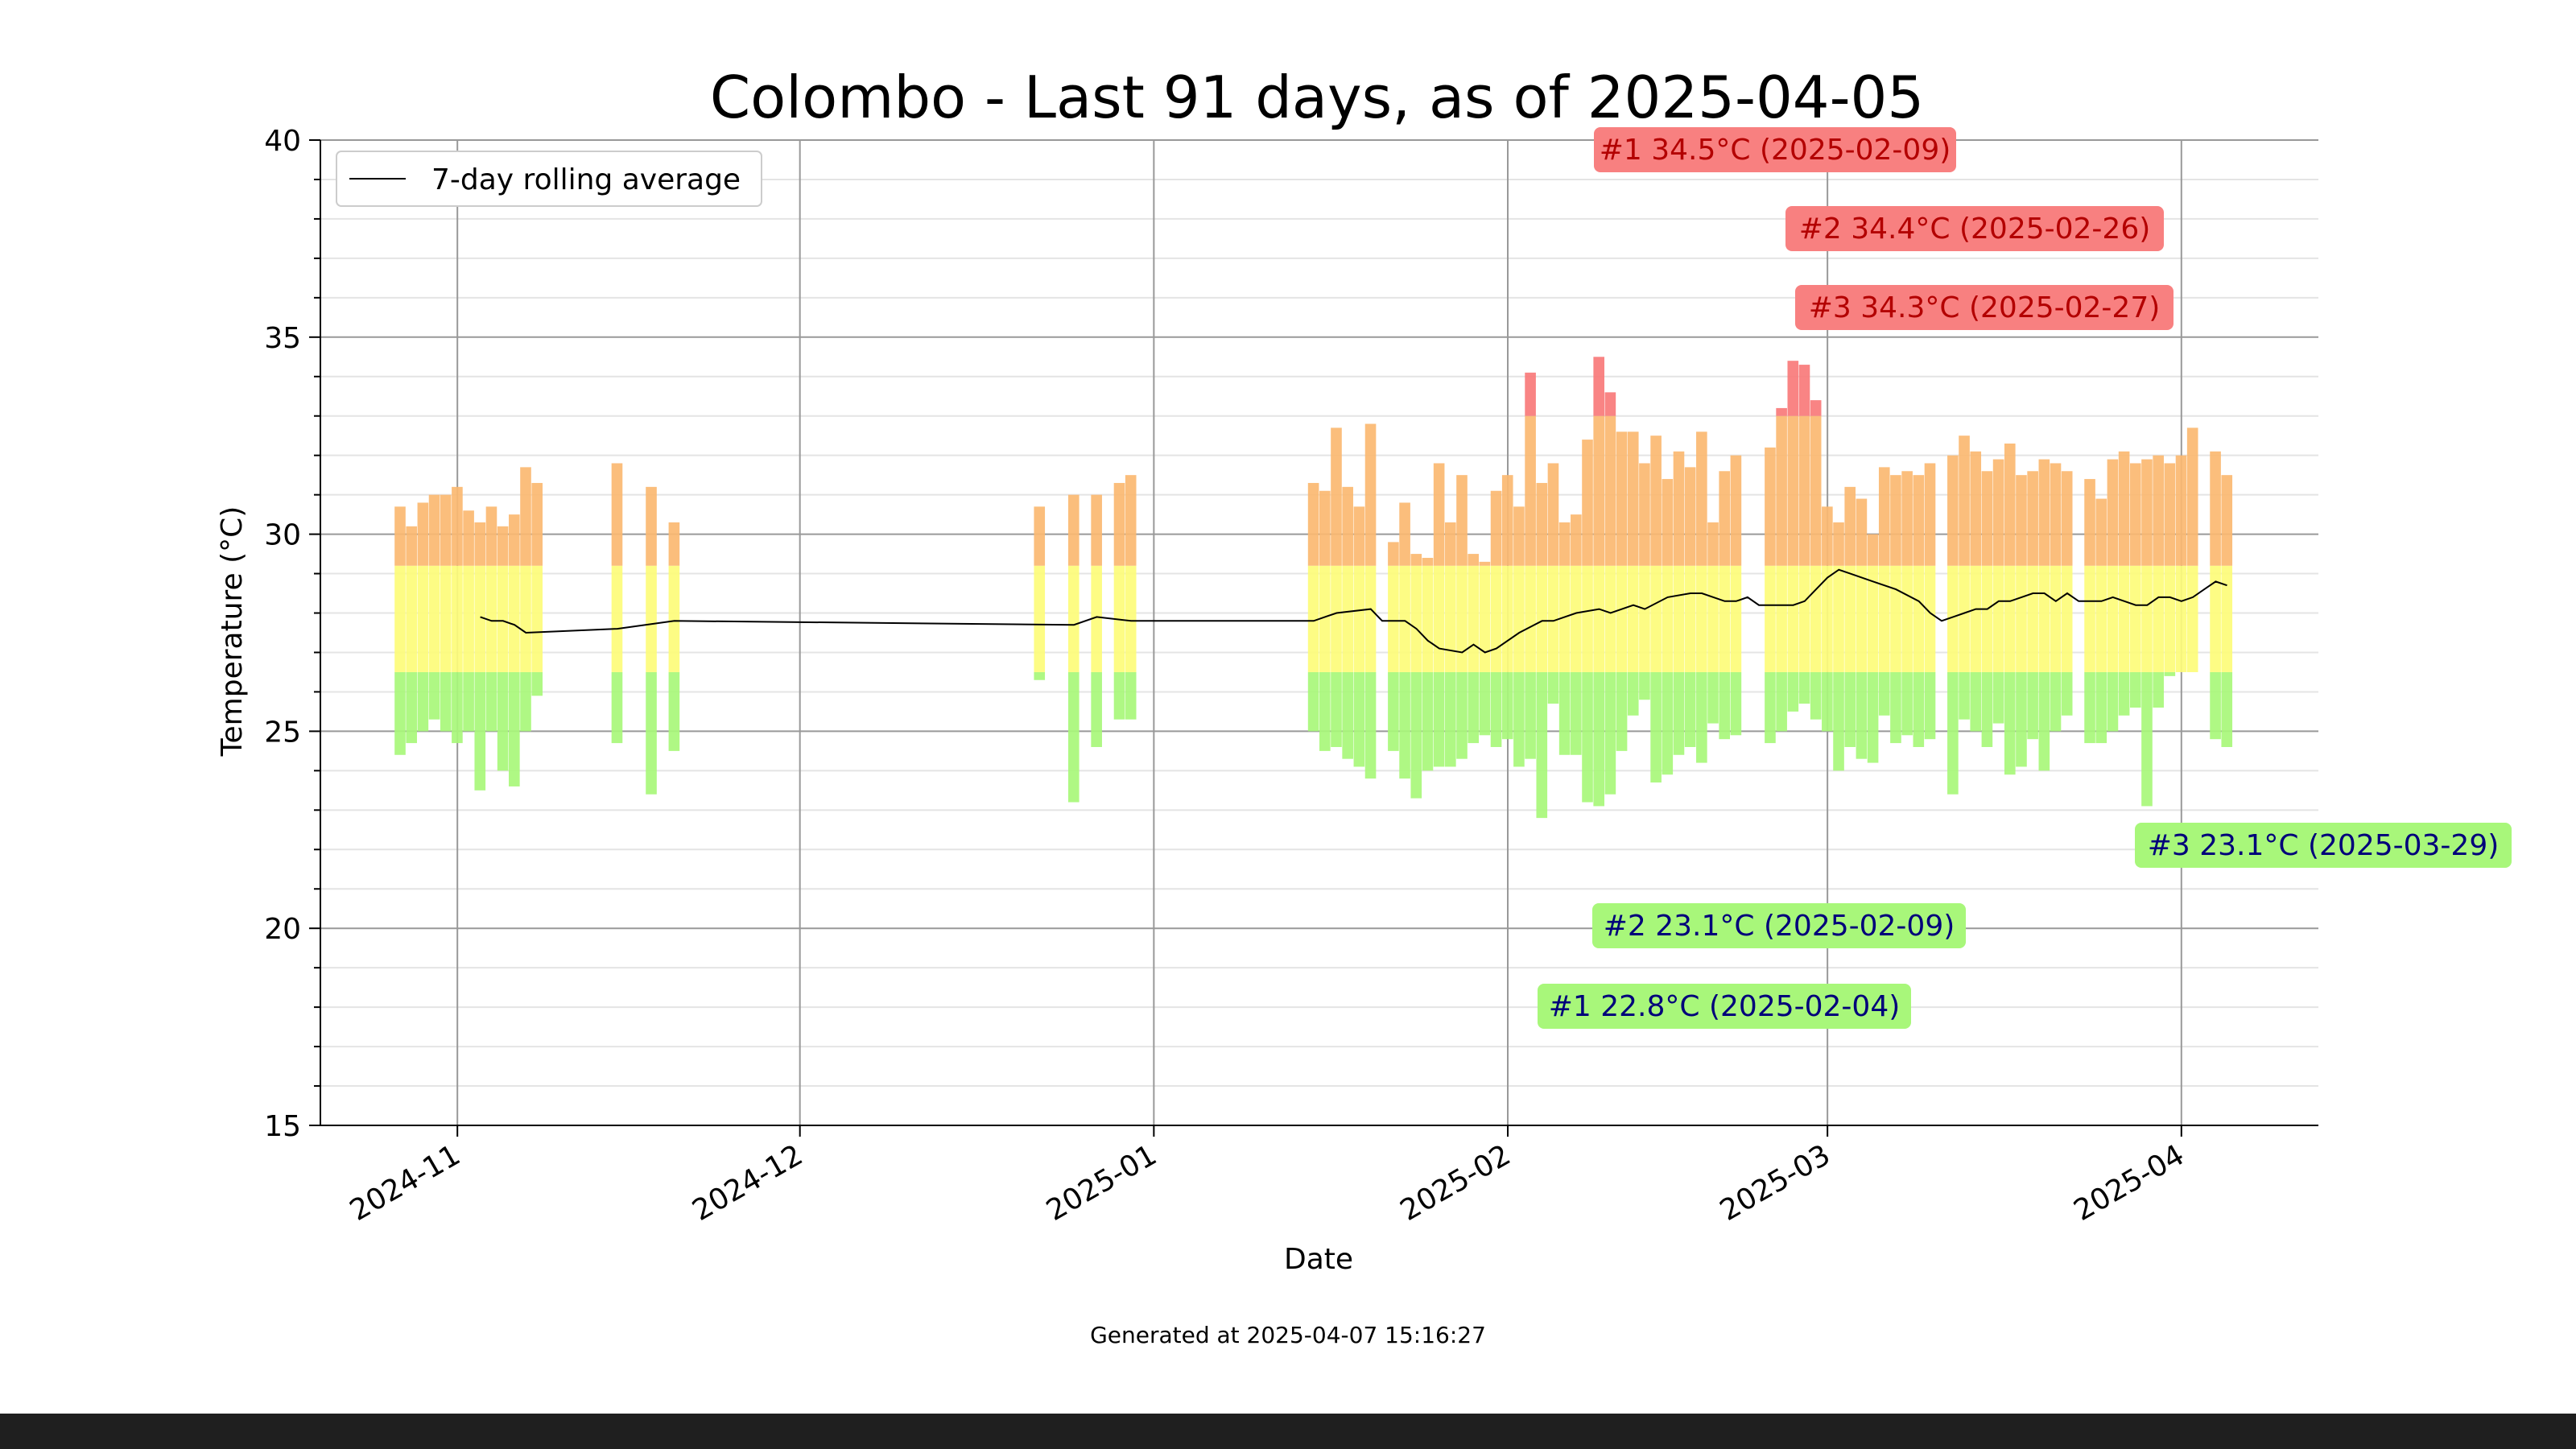 The height and width of the screenshot is (1449, 2576). What do you see at coordinates (2129, 1183) in the screenshot?
I see `x-tick-label: 2025-04` at bounding box center [2129, 1183].